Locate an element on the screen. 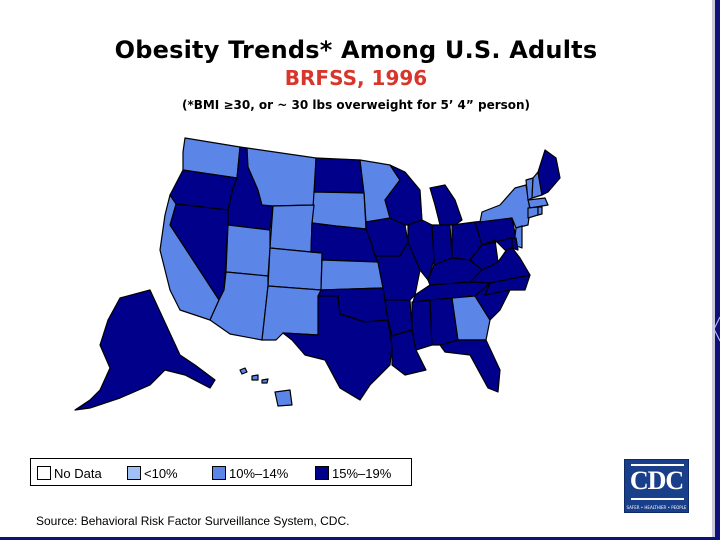  state-ma is located at coordinates (538, 203).